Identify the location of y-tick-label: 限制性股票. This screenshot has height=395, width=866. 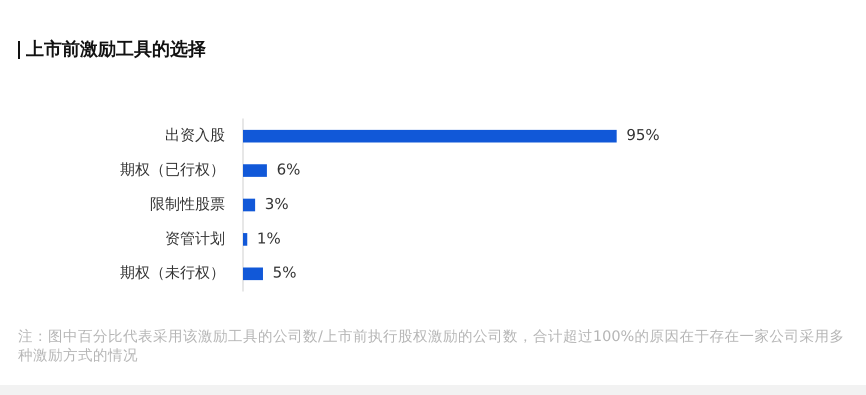
(187, 203).